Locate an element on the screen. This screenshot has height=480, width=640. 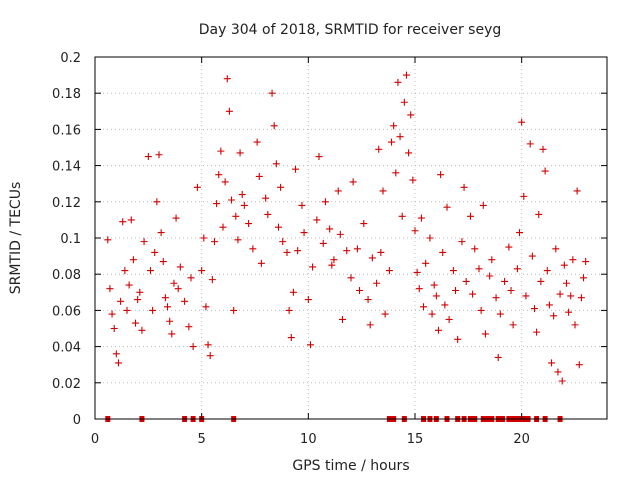
y-tick-label: 0.02 is located at coordinates (66, 384).